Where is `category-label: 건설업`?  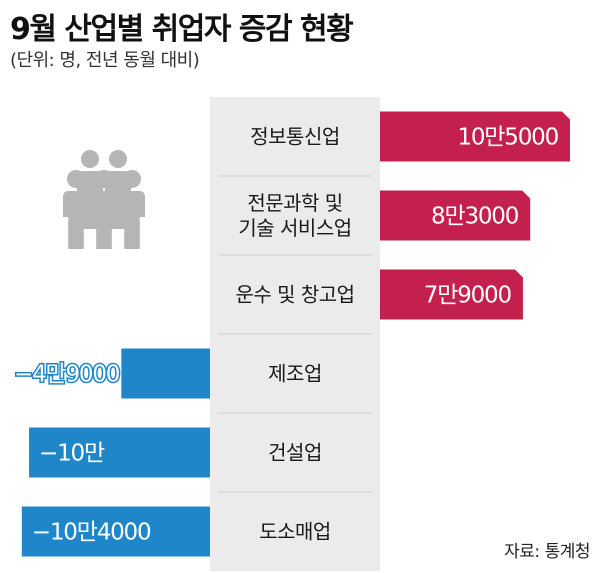
category-label: 건설업 is located at coordinates (295, 453).